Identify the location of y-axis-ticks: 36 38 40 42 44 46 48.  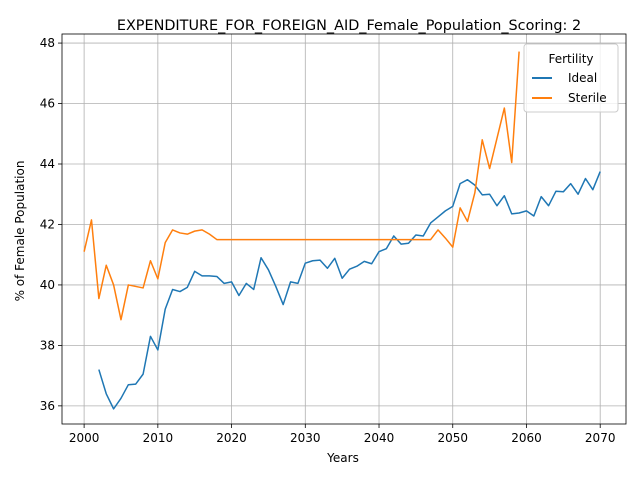
(51, 224).